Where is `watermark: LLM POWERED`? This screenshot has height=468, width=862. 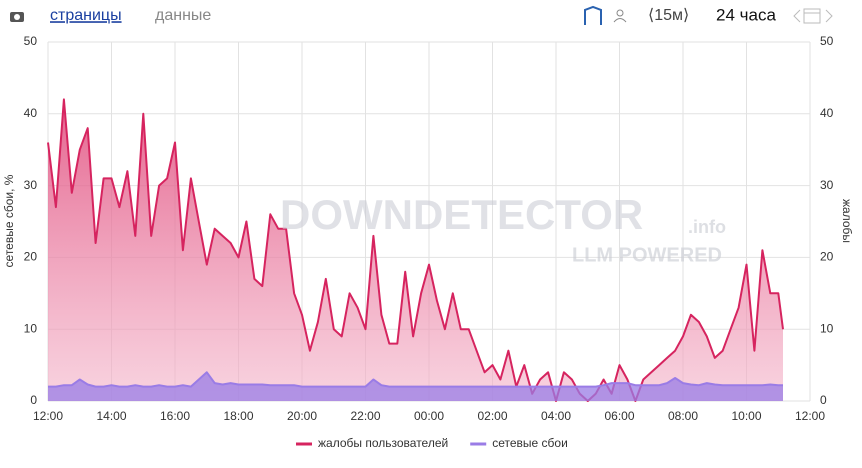
watermark: LLM POWERED is located at coordinates (647, 255).